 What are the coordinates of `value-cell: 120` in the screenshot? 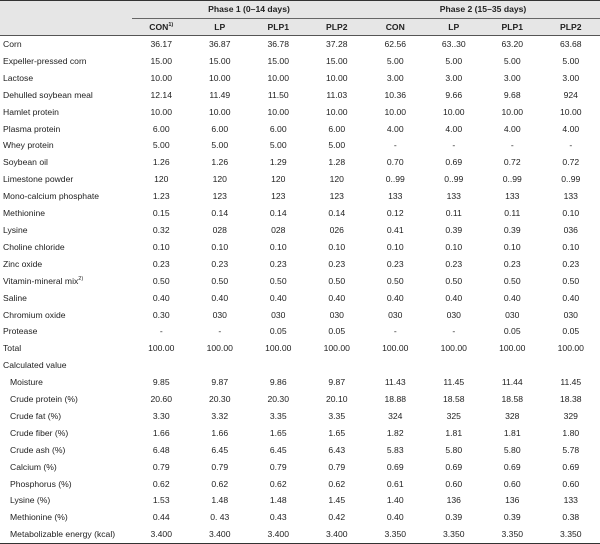 It's located at (336, 179).